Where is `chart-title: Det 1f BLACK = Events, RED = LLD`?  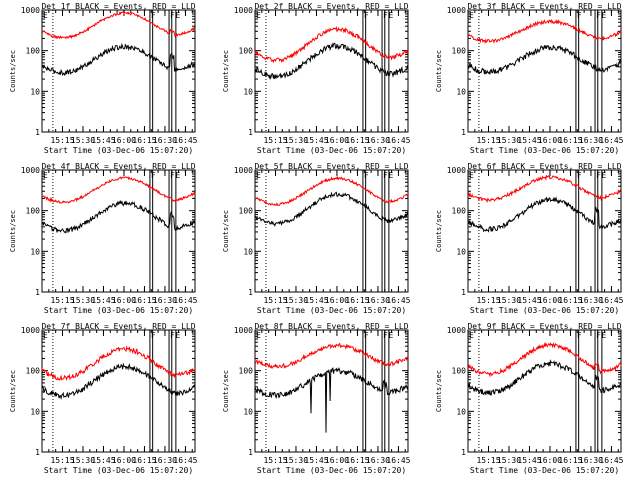 chart-title: Det 1f BLACK = Events, RED = LLD is located at coordinates (118, 6).